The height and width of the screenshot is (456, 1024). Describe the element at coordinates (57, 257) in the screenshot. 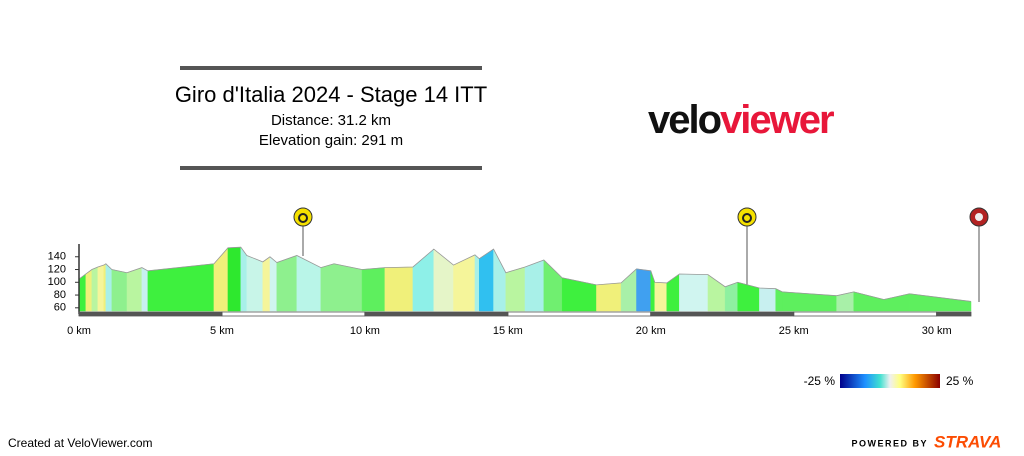

I see `y-tick-label: 140` at that location.